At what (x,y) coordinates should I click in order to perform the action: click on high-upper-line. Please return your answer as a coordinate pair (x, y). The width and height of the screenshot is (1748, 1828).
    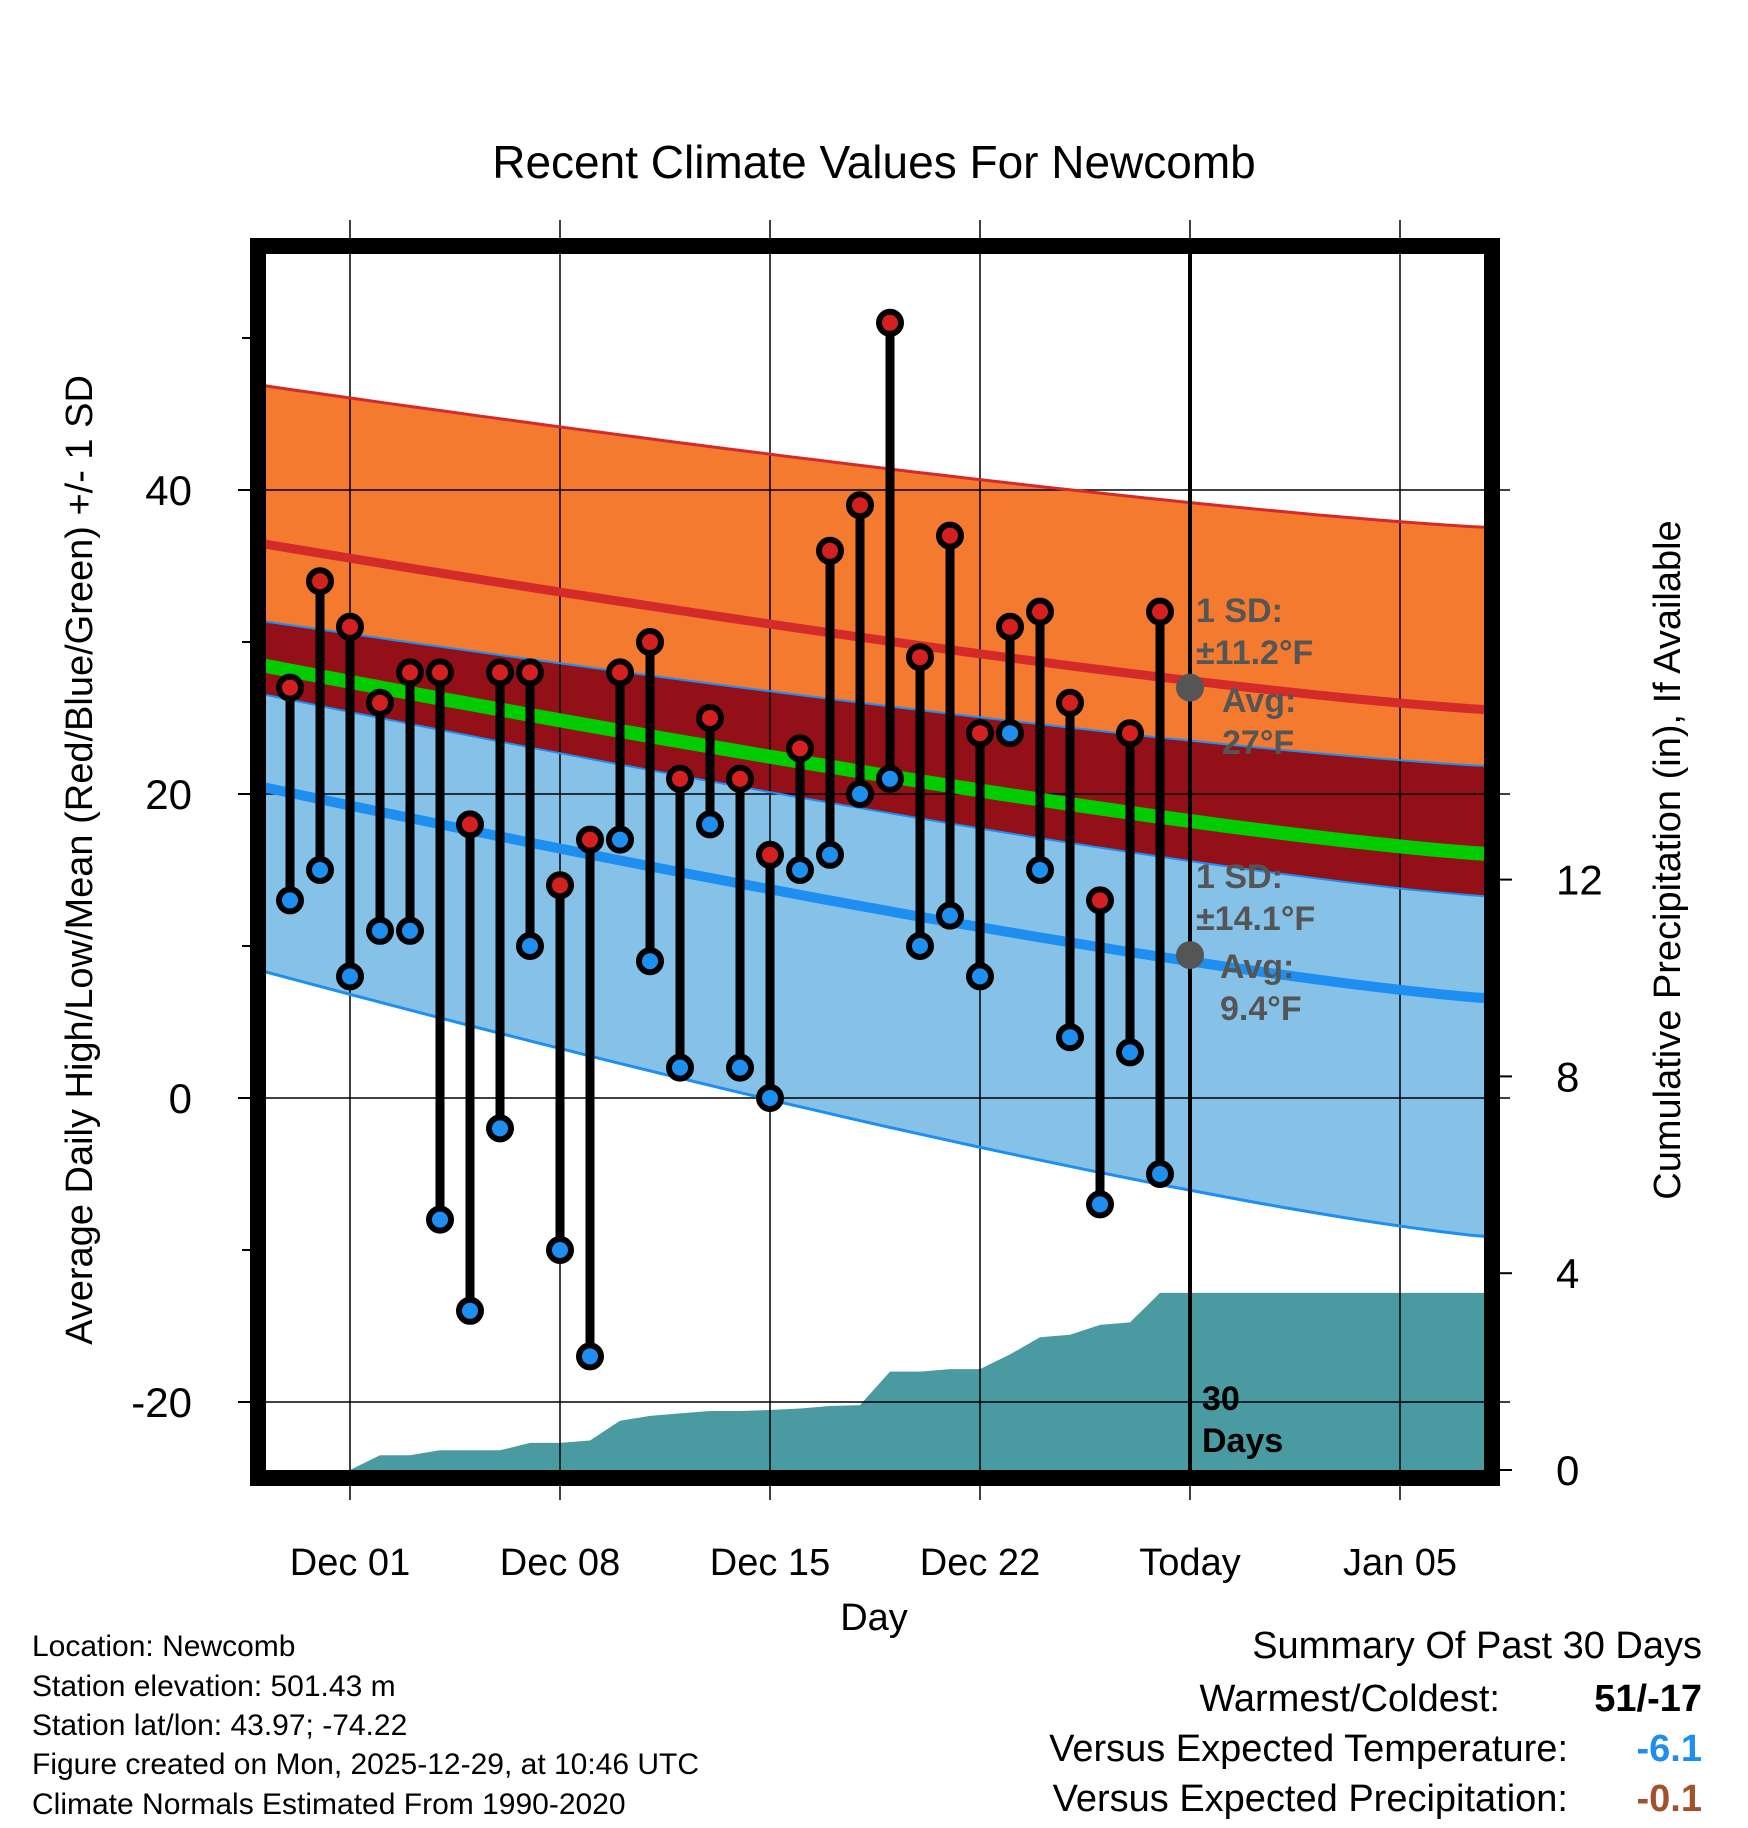
    Looking at the image, I should click on (875, 456).